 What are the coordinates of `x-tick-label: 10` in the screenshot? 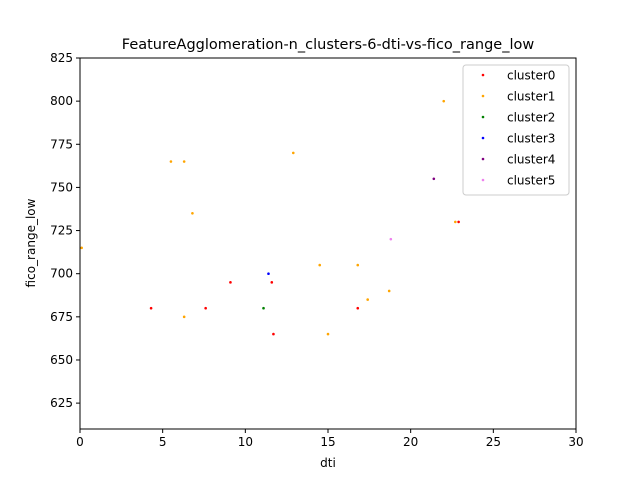 It's located at (245, 442).